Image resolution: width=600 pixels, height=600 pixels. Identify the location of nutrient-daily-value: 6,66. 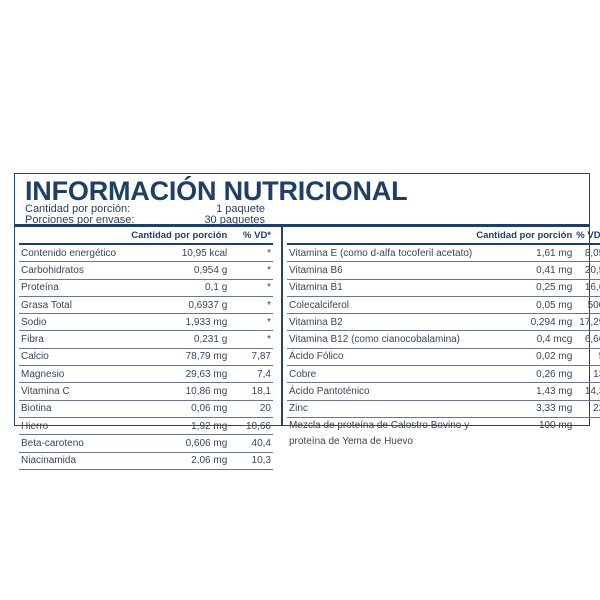
(587, 339).